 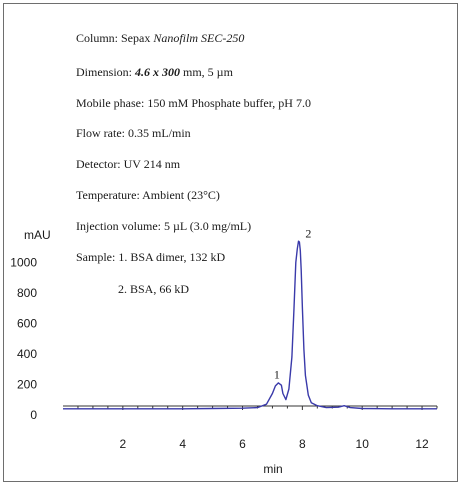 What do you see at coordinates (122, 444) in the screenshot?
I see `x-tick-label: 2` at bounding box center [122, 444].